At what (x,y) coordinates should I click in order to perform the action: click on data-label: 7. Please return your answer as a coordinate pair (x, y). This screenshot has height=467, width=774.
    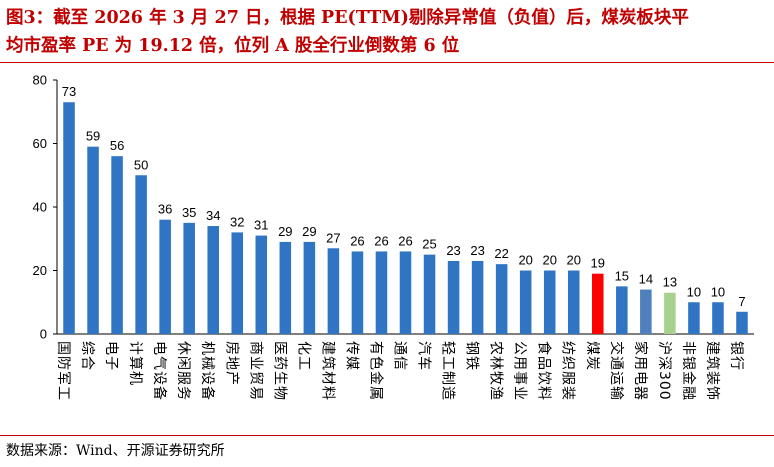
    Looking at the image, I should click on (741, 301).